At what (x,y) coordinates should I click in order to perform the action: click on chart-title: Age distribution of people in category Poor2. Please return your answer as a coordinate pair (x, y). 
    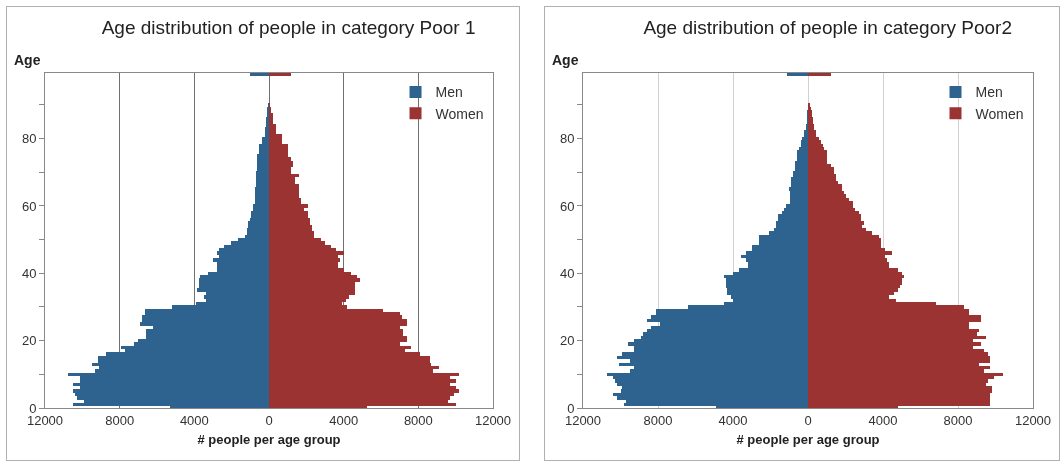
    Looking at the image, I should click on (828, 27).